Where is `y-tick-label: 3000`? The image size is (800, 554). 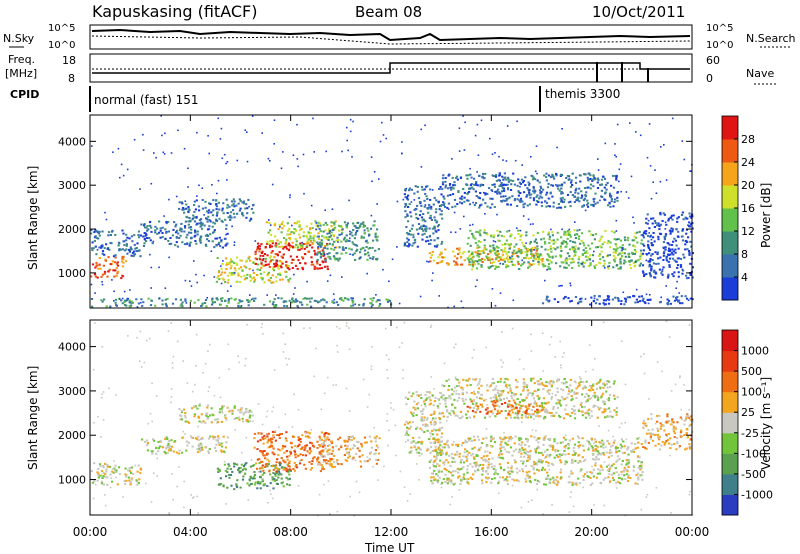
y-tick-label: 3000 is located at coordinates (72, 185).